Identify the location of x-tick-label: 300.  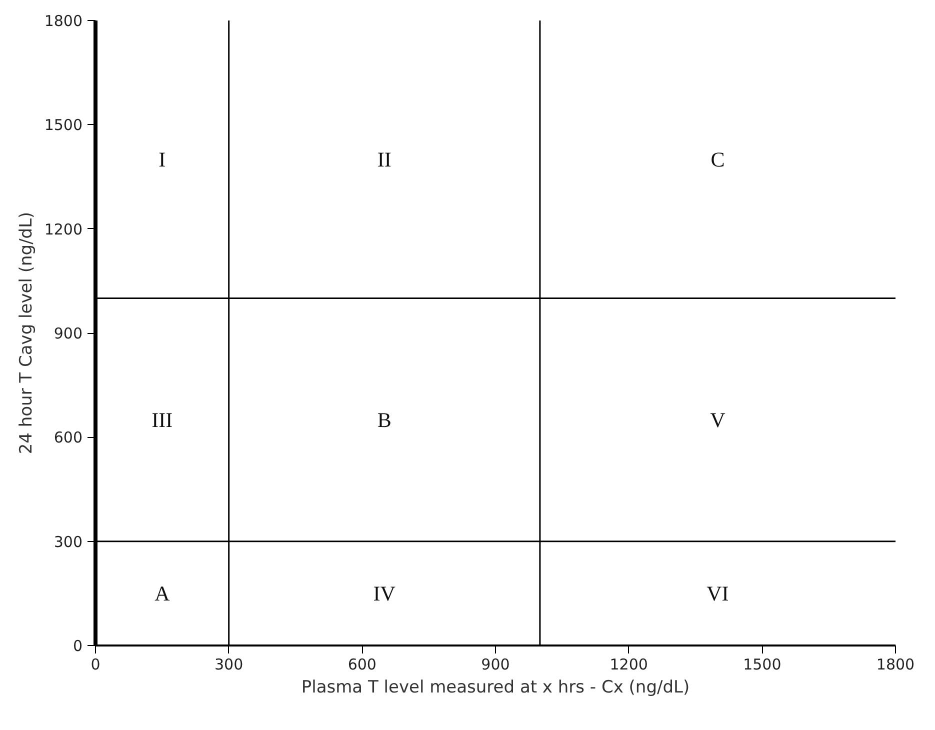
(229, 665).